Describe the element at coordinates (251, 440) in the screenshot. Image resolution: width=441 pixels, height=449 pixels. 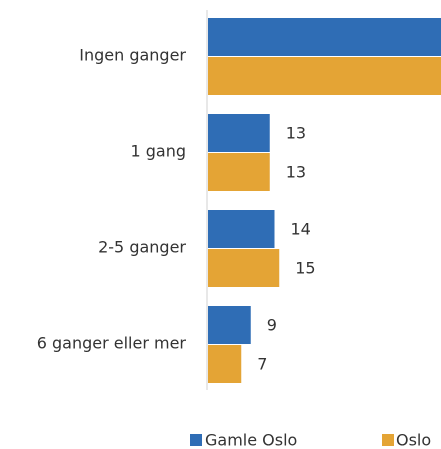
I see `legend-label: Gamle Oslo` at that location.